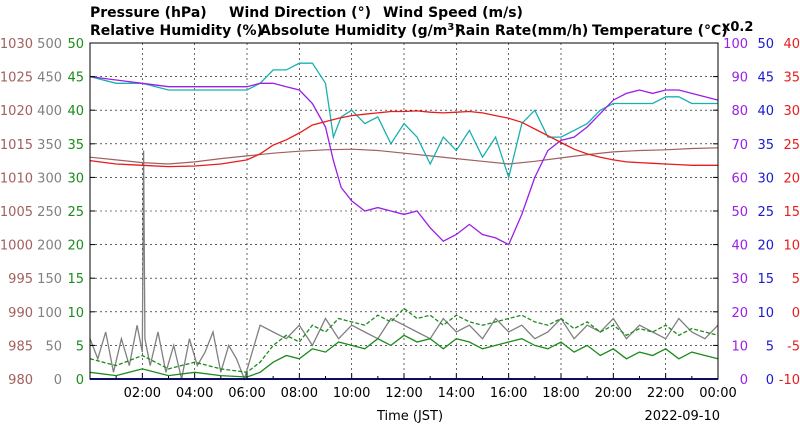 Image resolution: width=800 pixels, height=434 pixels. What do you see at coordinates (49, 78) in the screenshot?
I see `tick-wind-direction: 450` at bounding box center [49, 78].